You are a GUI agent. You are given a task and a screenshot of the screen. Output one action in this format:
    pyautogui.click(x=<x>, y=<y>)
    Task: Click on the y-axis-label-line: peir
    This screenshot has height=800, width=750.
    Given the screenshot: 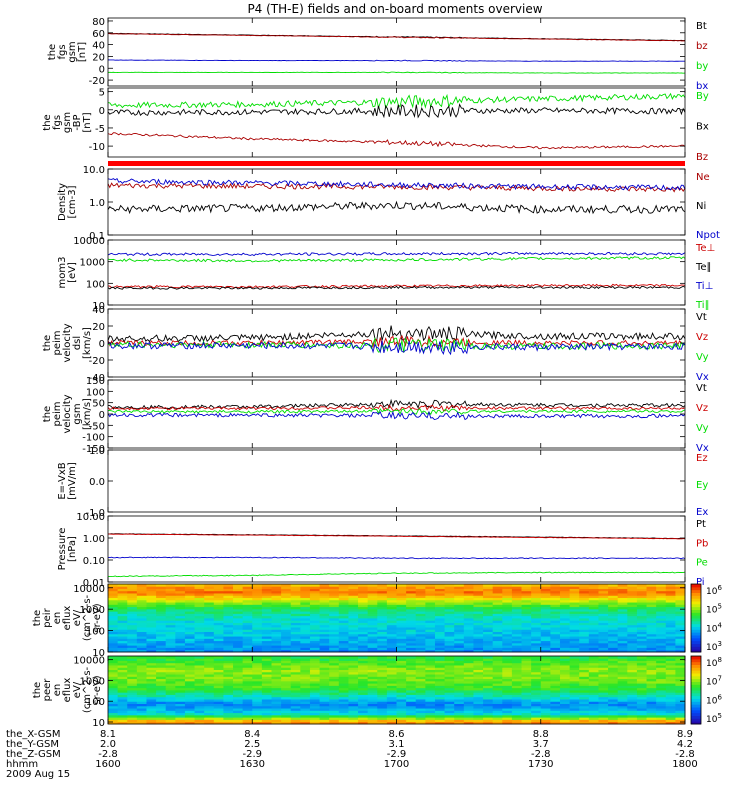 What is the action you would take?
    pyautogui.click(x=47, y=617)
    